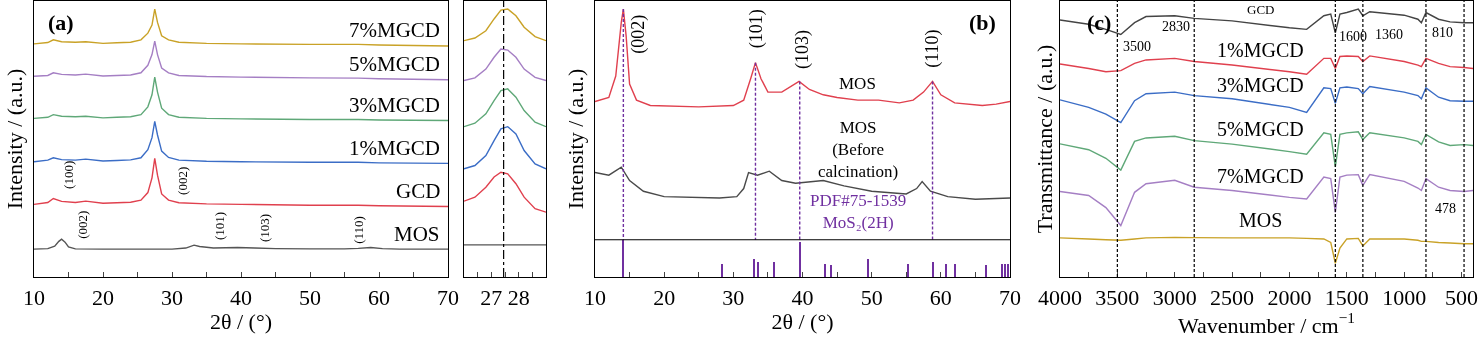  Describe the element at coordinates (1346, 297) in the screenshot. I see `x-tick-label: 1500` at that location.